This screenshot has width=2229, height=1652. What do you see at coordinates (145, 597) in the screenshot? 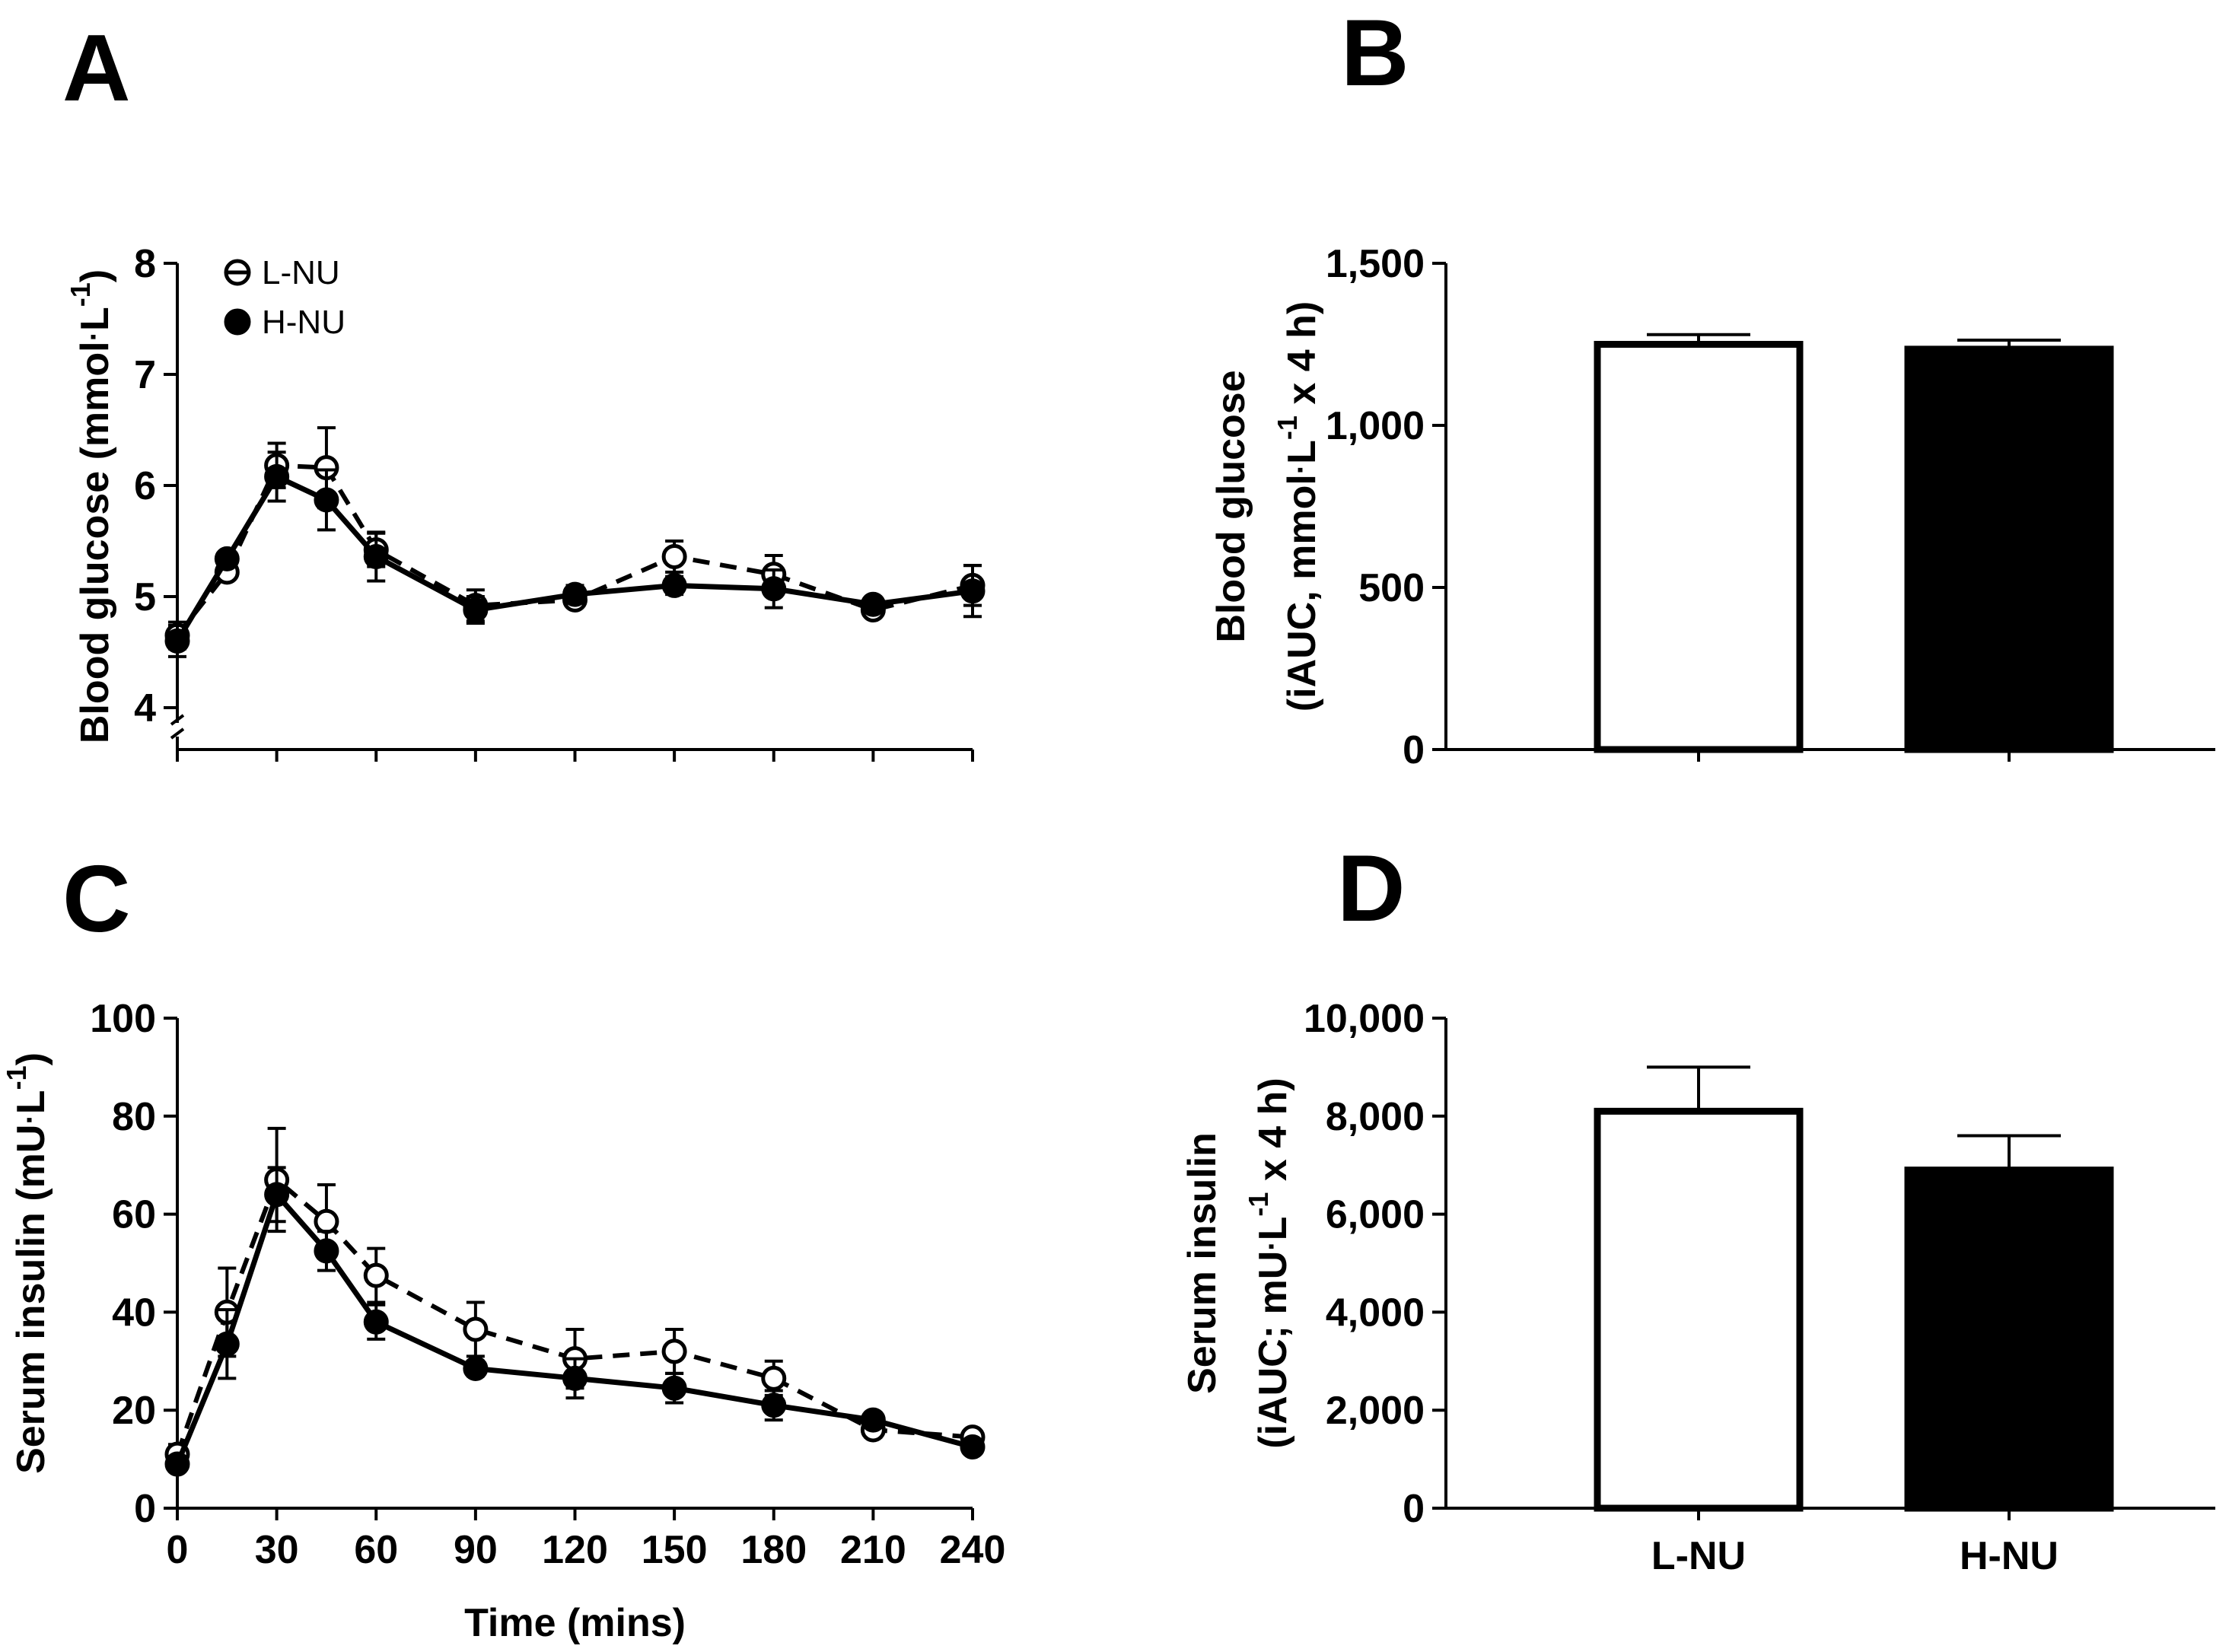
I see `panel-a-y-tick-label-1: 5` at bounding box center [145, 597].